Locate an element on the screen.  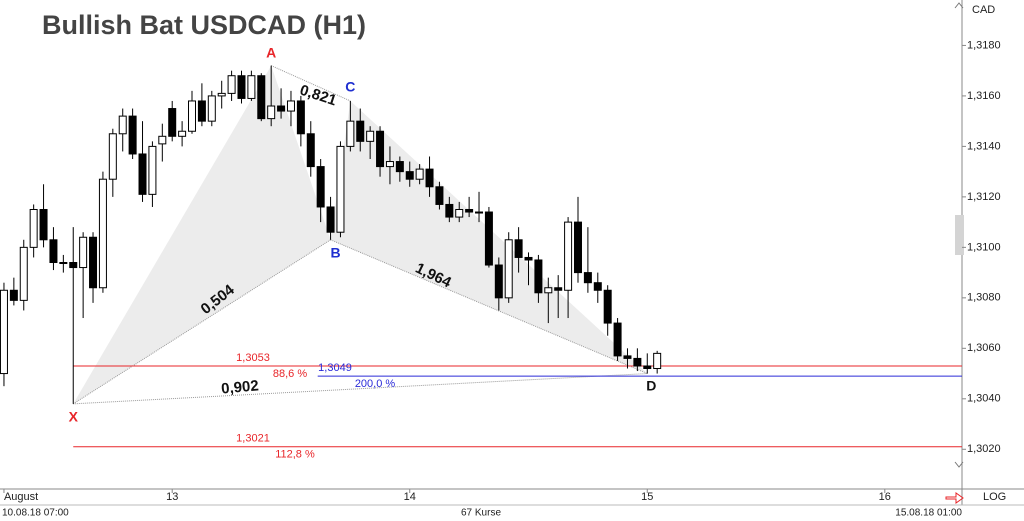
x-tick-label: 14 is located at coordinates (410, 497).